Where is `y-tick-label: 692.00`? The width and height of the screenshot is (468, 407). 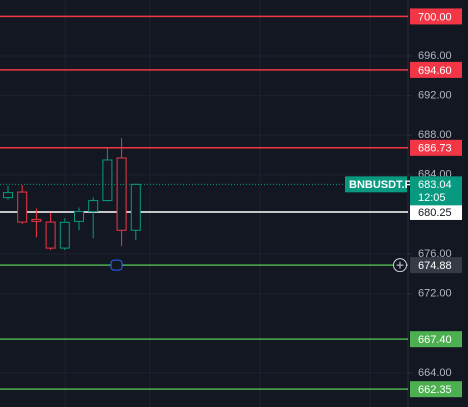
y-tick-label: 692.00 is located at coordinates (435, 96).